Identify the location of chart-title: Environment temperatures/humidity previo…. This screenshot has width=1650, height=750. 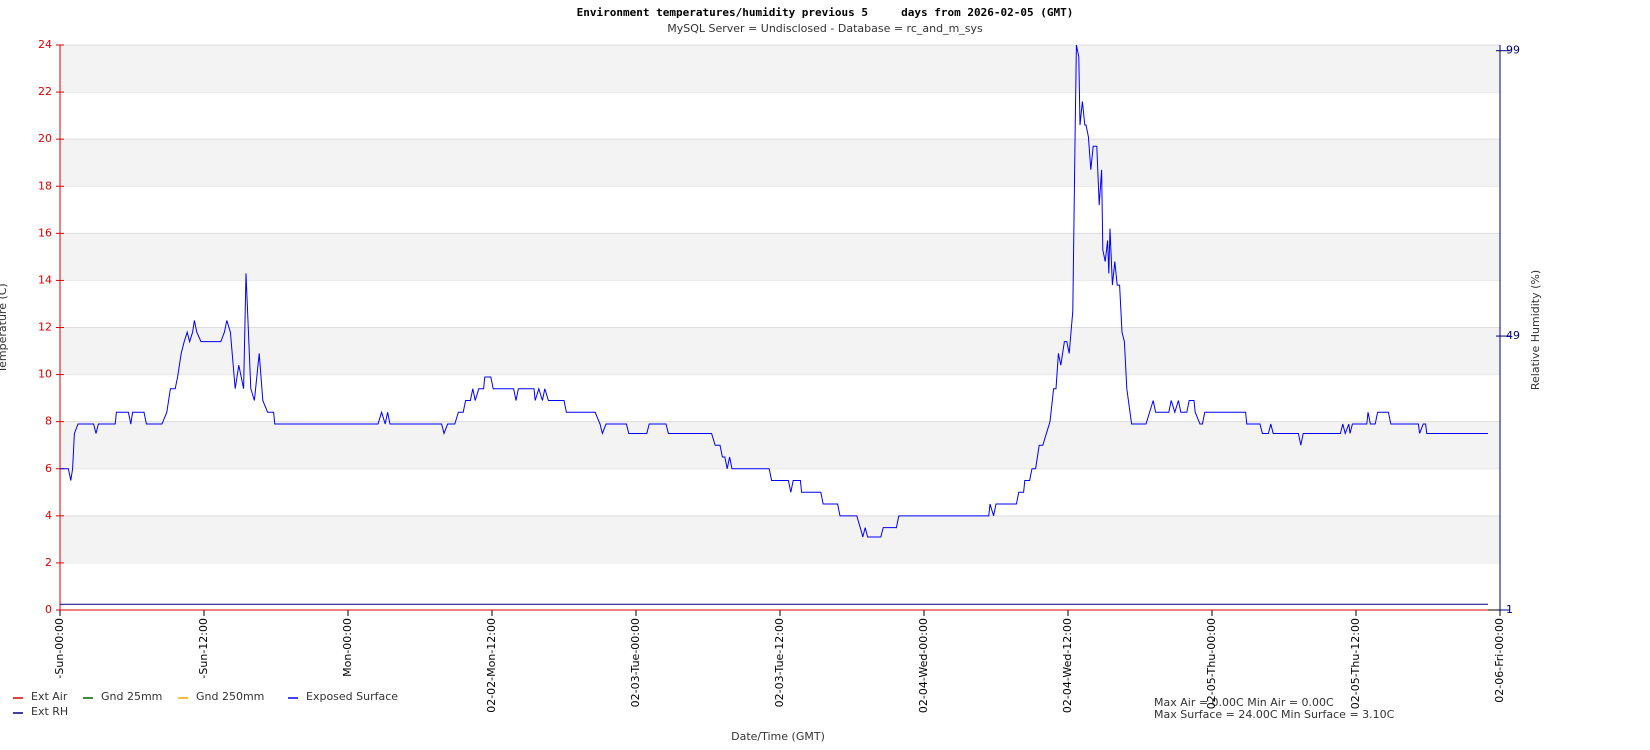
(825, 12).